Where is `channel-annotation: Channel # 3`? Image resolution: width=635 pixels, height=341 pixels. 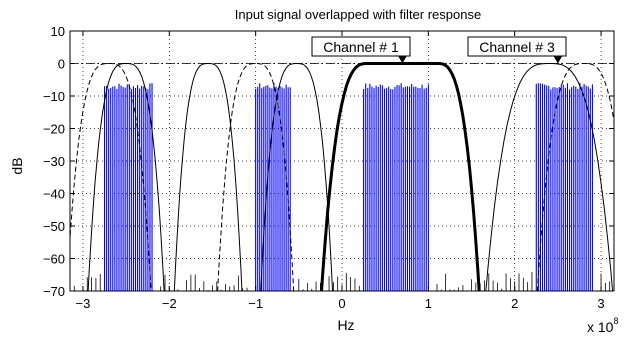 channel-annotation: Channel # 3 is located at coordinates (517, 50).